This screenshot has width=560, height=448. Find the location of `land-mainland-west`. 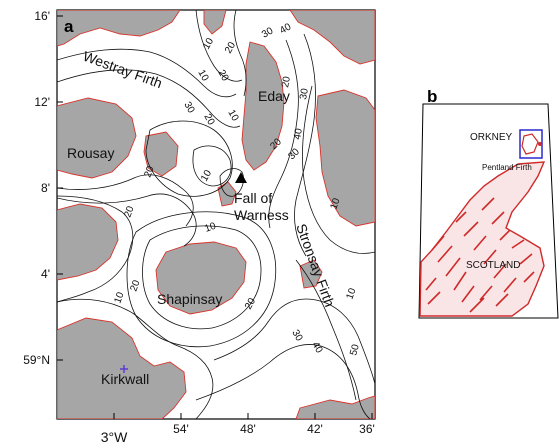

land-mainland-west is located at coordinates (88, 242).